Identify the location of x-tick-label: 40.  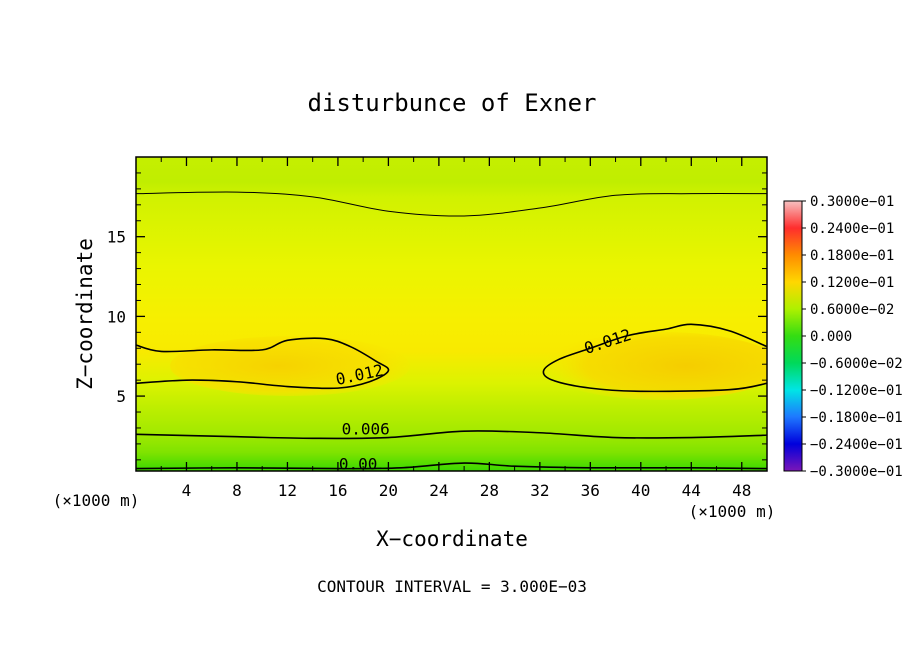
(640, 490).